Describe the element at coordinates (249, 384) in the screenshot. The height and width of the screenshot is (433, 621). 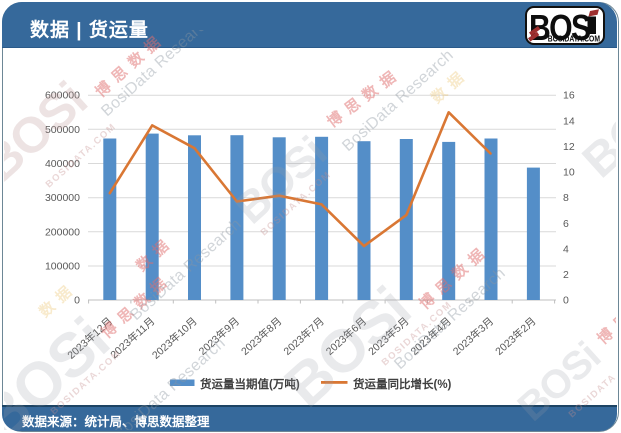
I see `svg-text: 货运量当期值(万吨)` at that location.